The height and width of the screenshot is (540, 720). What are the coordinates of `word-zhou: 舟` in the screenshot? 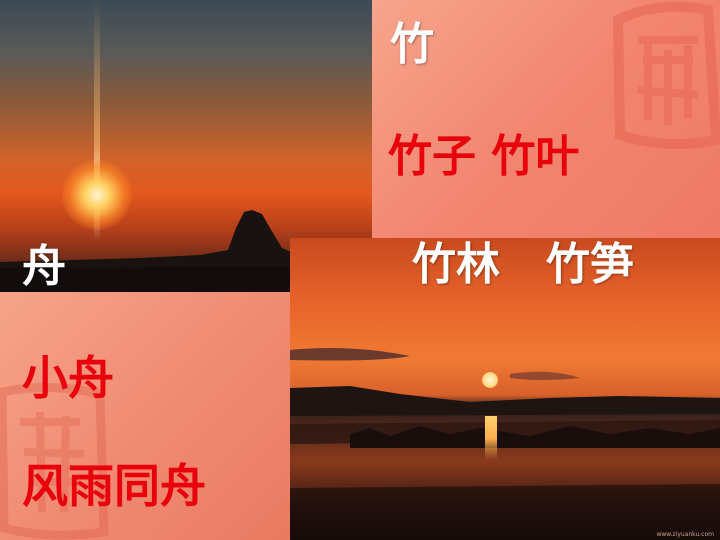 It's located at (44, 266).